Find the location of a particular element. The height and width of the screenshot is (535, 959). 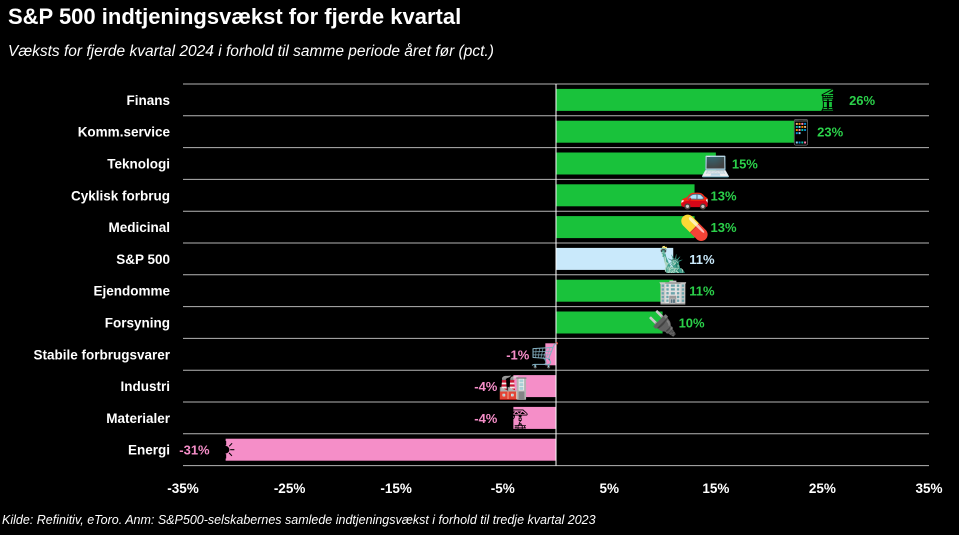

category-label: Materialer is located at coordinates (138, 418).